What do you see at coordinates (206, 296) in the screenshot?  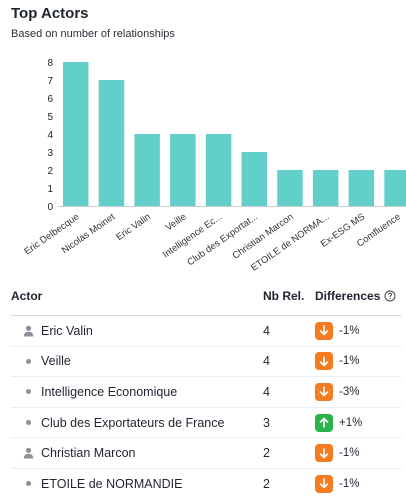 I see `table-header: Actor Nb Rel. Differences` at bounding box center [206, 296].